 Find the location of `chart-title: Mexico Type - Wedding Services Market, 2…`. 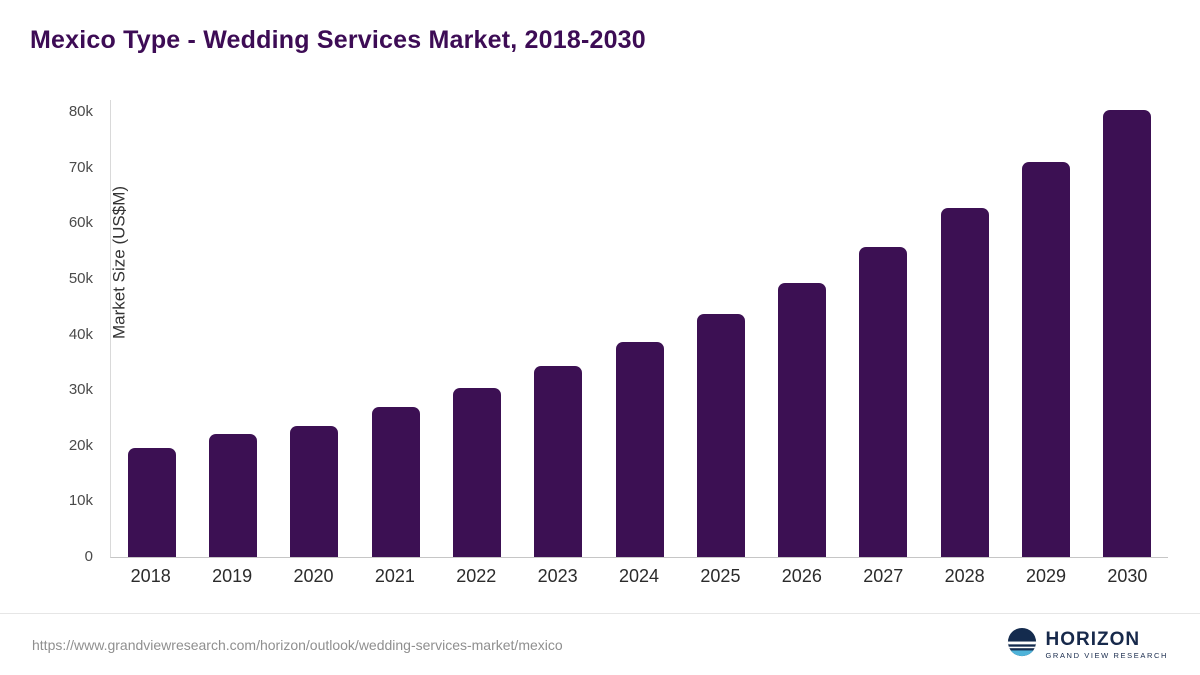

chart-title: Mexico Type - Wedding Services Market, 2… is located at coordinates (338, 40).